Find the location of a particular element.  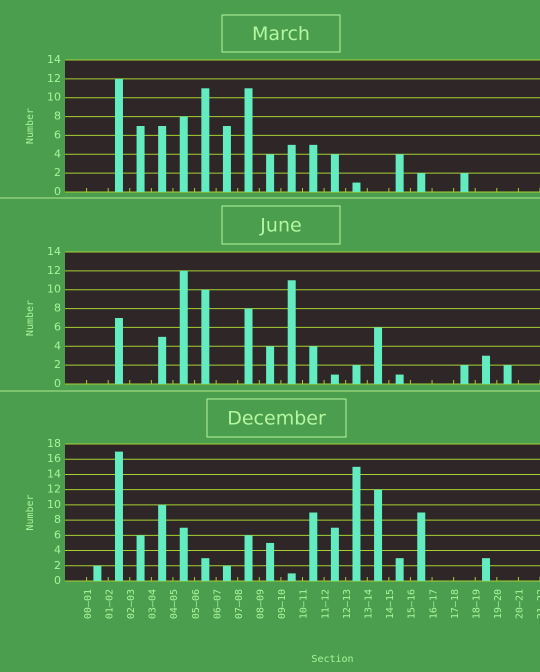

chart-title: March is located at coordinates (281, 34).